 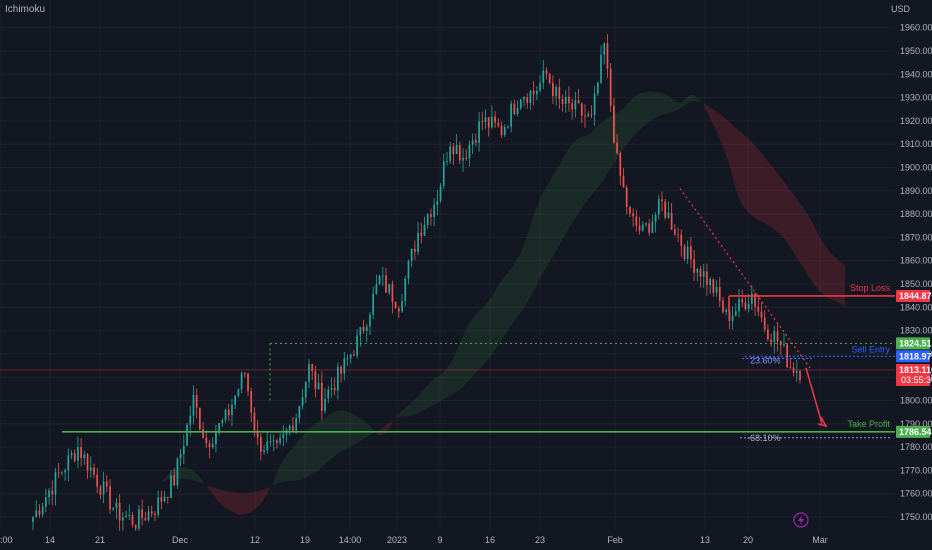 I want to click on take-profit-label: Take Profit, so click(x=868, y=424).